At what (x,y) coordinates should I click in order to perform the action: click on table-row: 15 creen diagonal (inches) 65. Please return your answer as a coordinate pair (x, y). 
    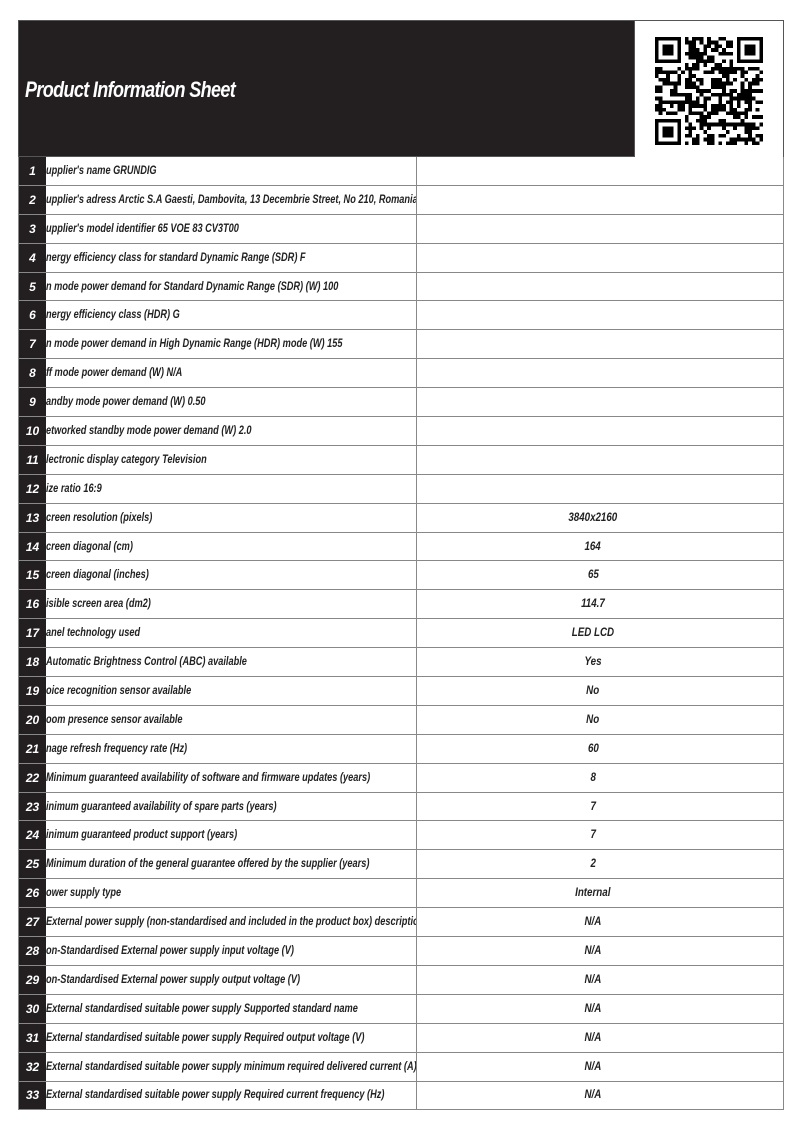
    Looking at the image, I should click on (401, 576).